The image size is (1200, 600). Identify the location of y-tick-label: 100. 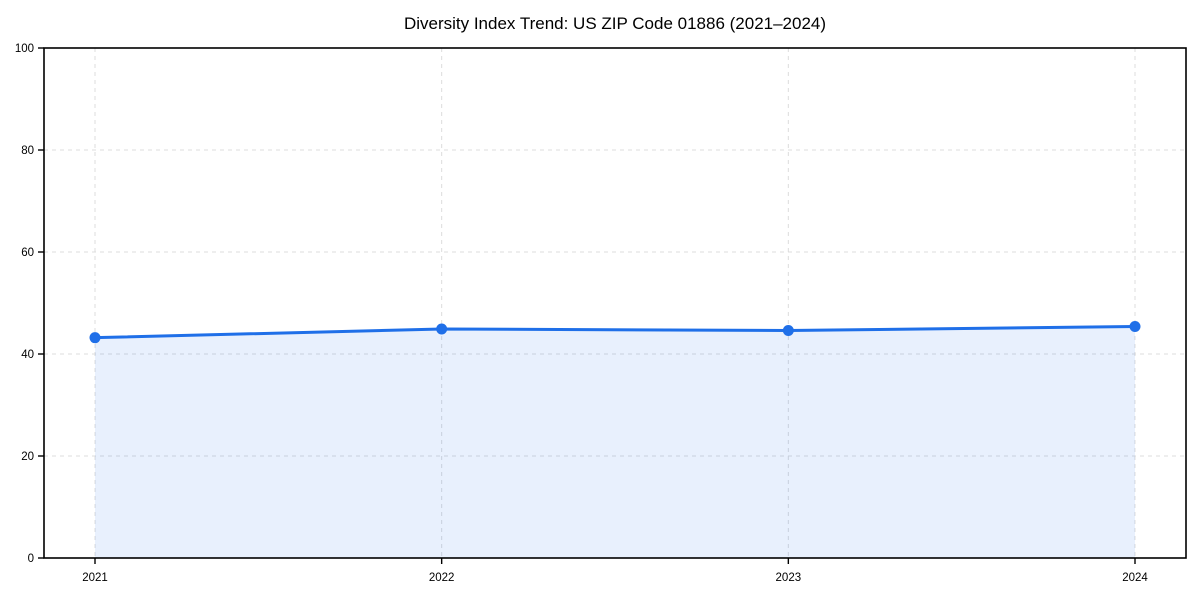
(24, 49).